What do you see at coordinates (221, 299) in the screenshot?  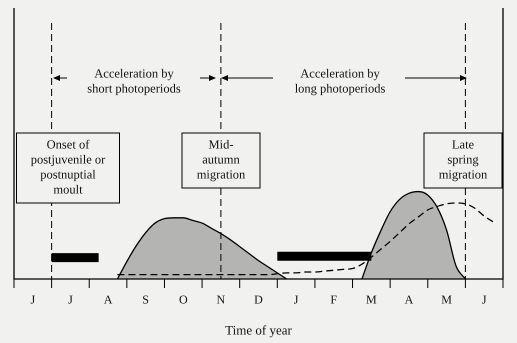 I see `x-tick-label: N` at bounding box center [221, 299].